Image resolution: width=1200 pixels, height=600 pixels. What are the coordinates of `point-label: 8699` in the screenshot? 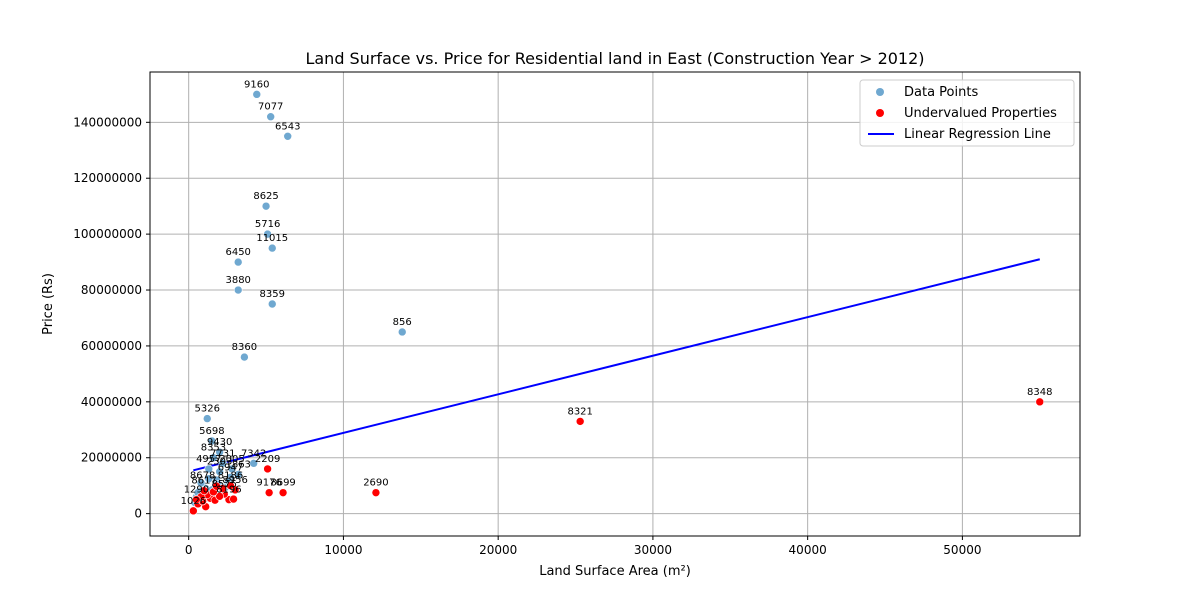 It's located at (282, 483).